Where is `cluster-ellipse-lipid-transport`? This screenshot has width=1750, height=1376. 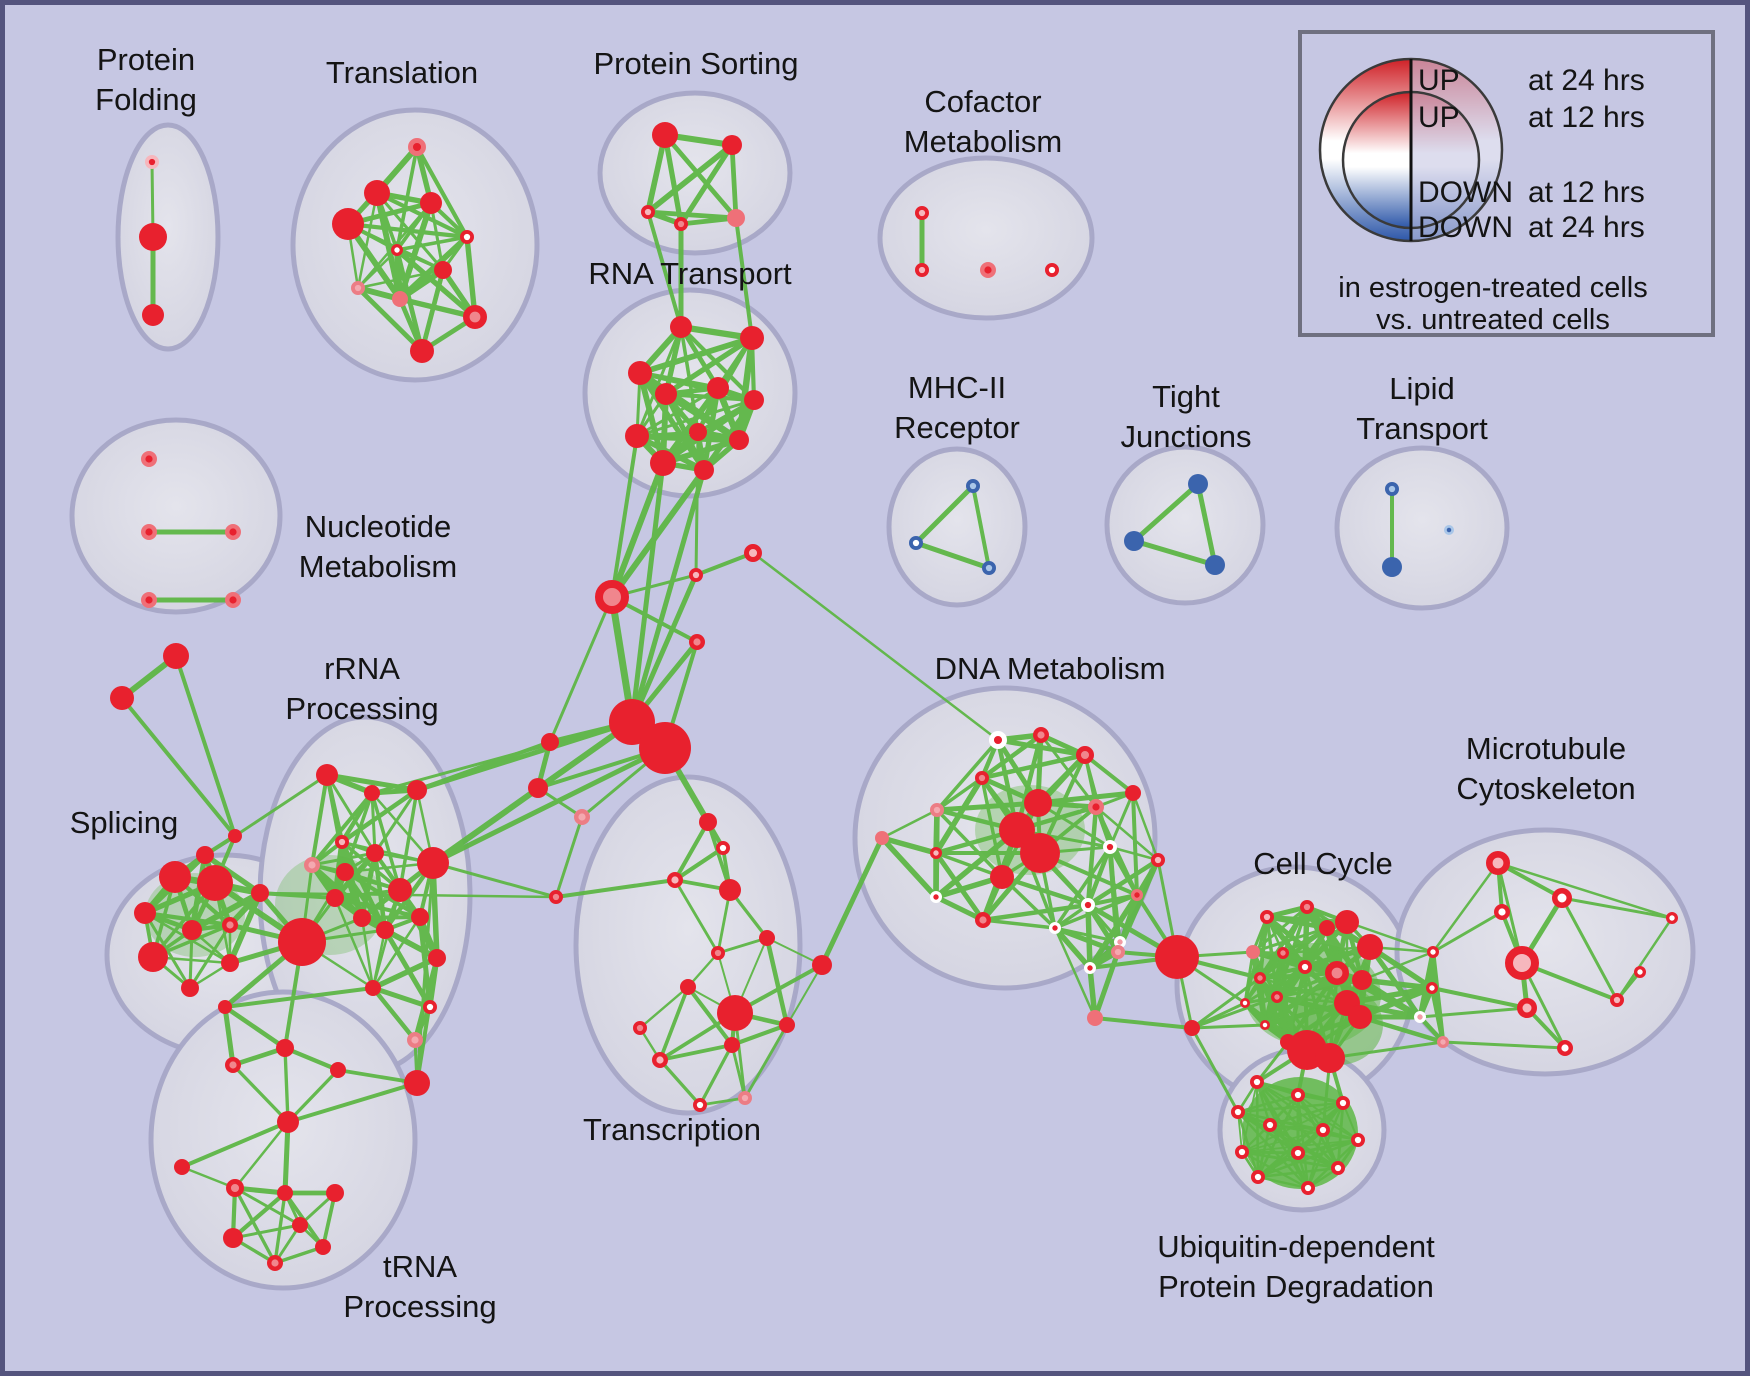
cluster-ellipse-lipid-transport is located at coordinates (1422, 528).